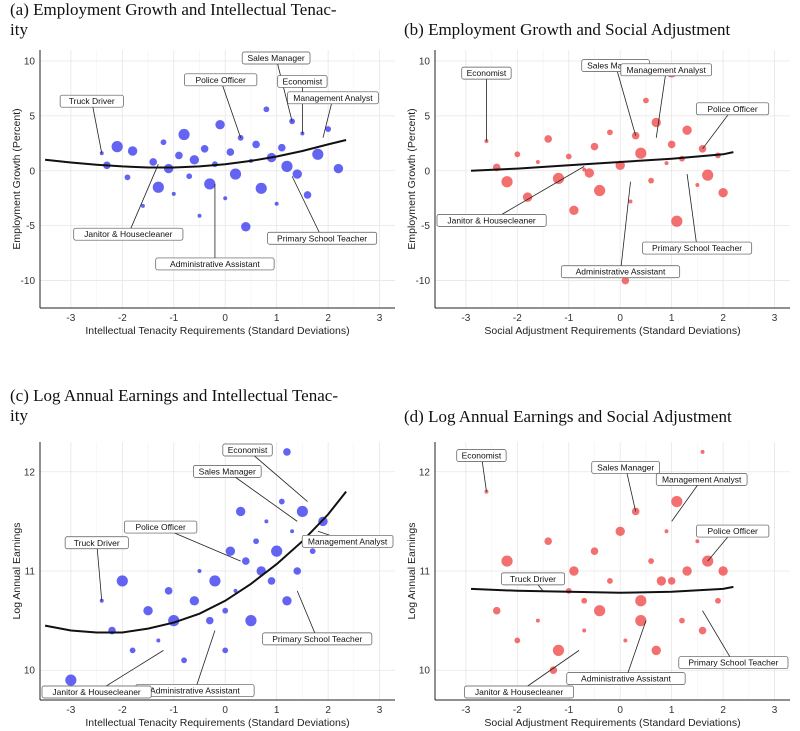 This screenshot has height=731, width=800. What do you see at coordinates (173, 318) in the screenshot?
I see `x-tick-label: -1` at bounding box center [173, 318].